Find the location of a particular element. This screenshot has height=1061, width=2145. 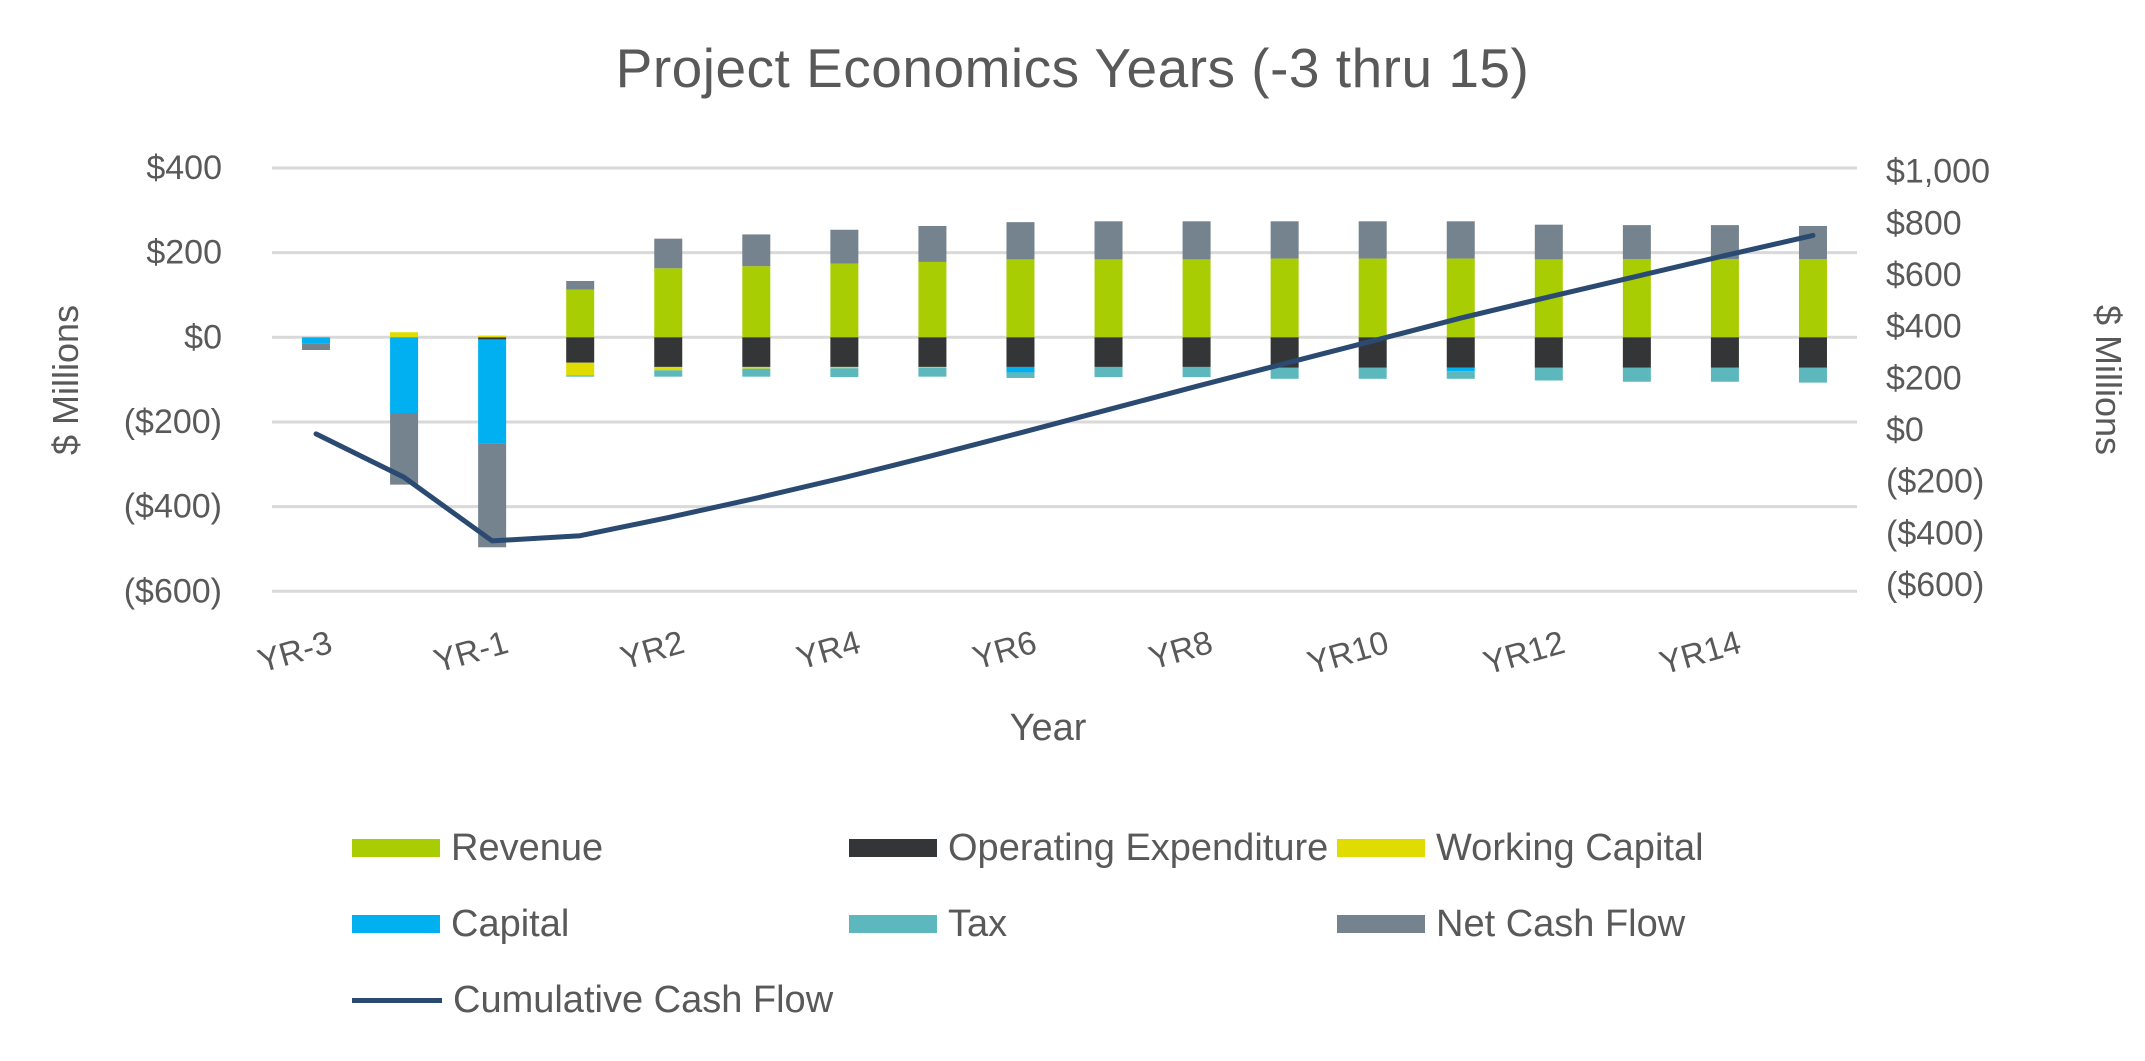

x-tick-labels: YR-3 YR-1 YR2 YR4 YR6 YR8 YR10 YR12 YR14 is located at coordinates (998, 652).